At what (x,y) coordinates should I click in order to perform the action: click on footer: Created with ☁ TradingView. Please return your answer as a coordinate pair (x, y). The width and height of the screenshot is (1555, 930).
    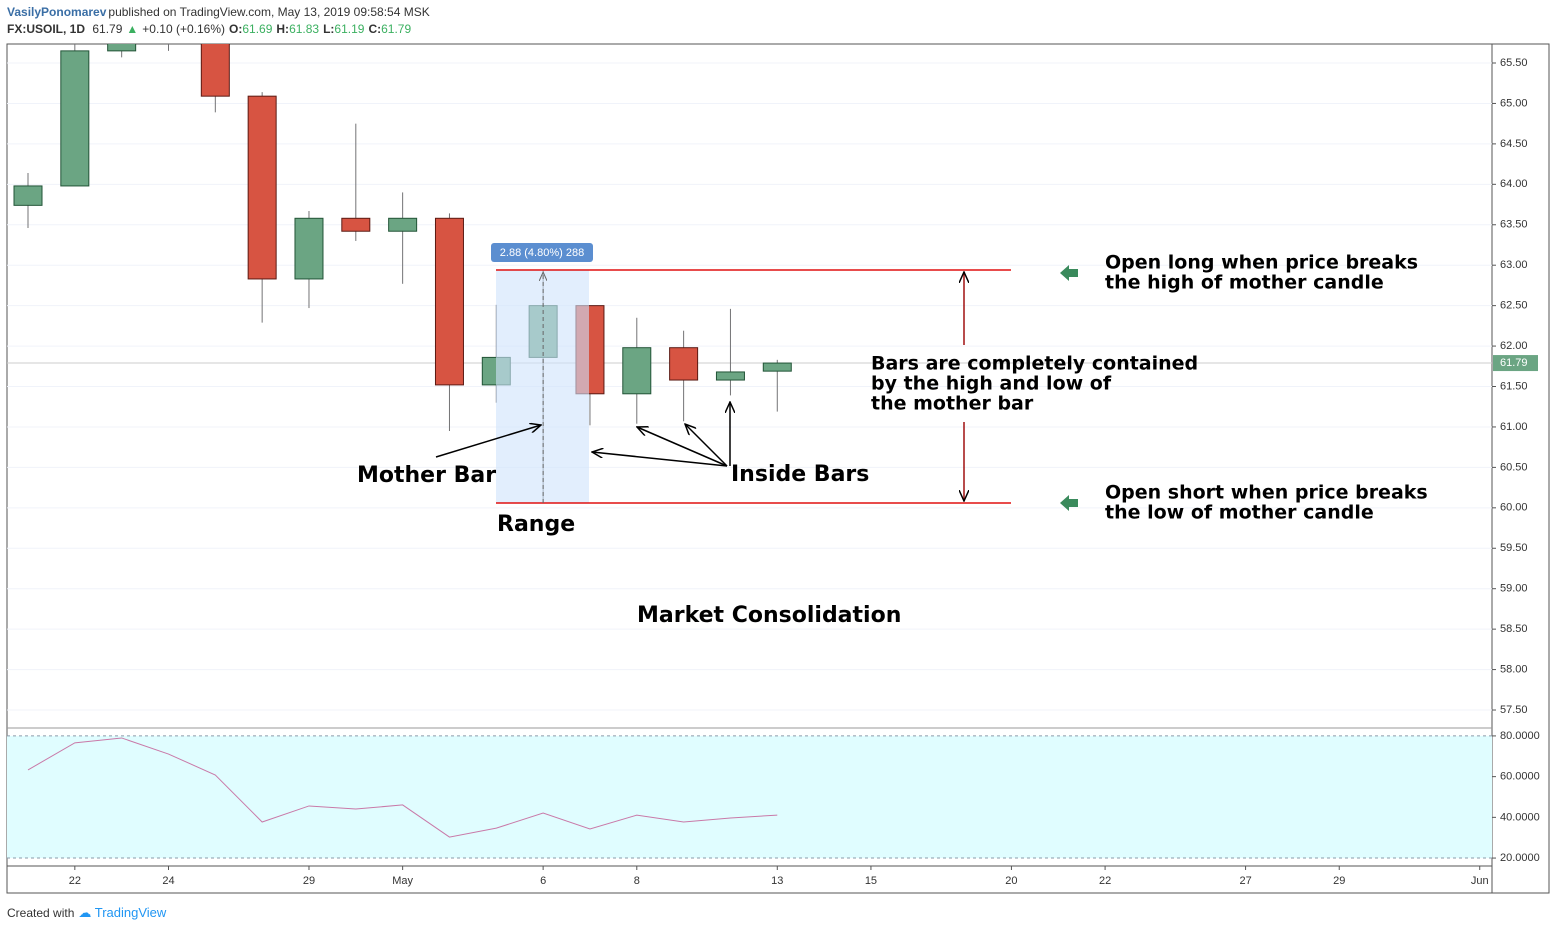
    Looking at the image, I should click on (90, 913).